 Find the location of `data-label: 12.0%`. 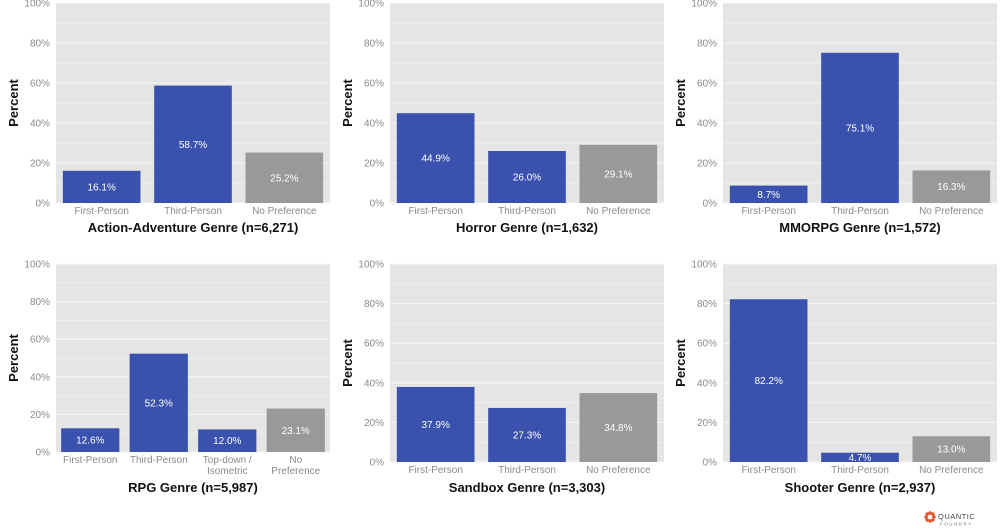

data-label: 12.0% is located at coordinates (227, 441).